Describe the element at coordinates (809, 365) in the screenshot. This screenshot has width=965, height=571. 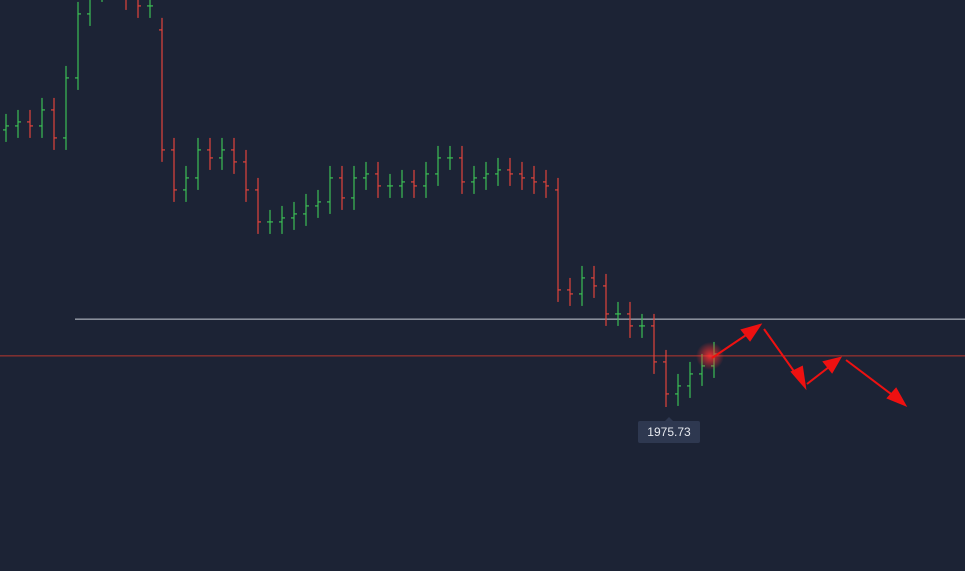
I see `forecast-arrows` at that location.